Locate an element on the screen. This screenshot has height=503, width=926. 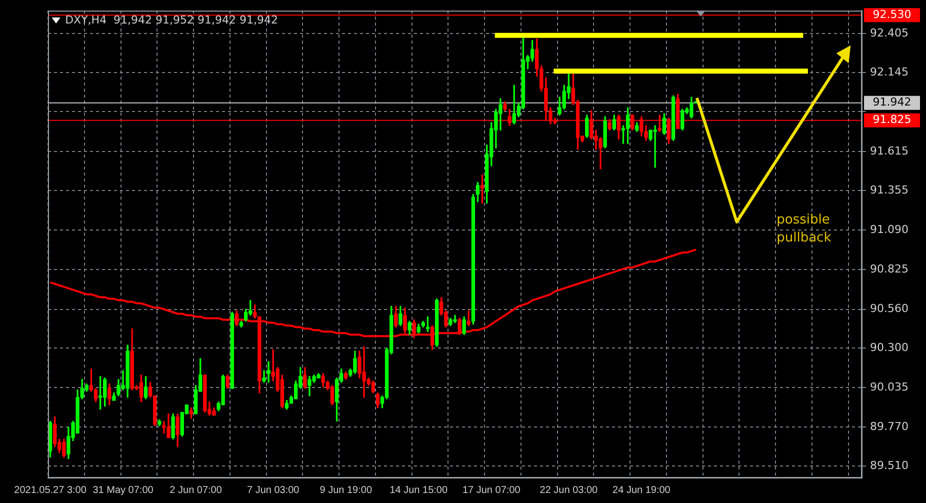
y-tick-label: 91.615 is located at coordinates (889, 151).